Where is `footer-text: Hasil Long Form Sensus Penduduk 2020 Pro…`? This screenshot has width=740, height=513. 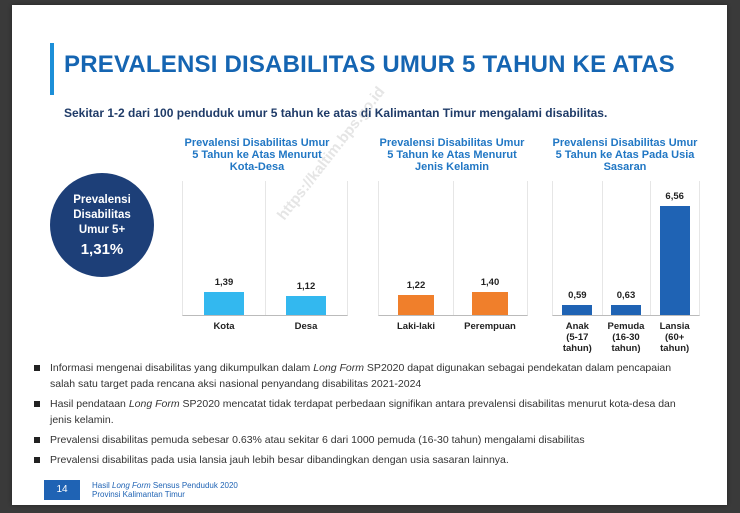
footer-text: Hasil Long Form Sensus Penduduk 2020 Pro… is located at coordinates (165, 490).